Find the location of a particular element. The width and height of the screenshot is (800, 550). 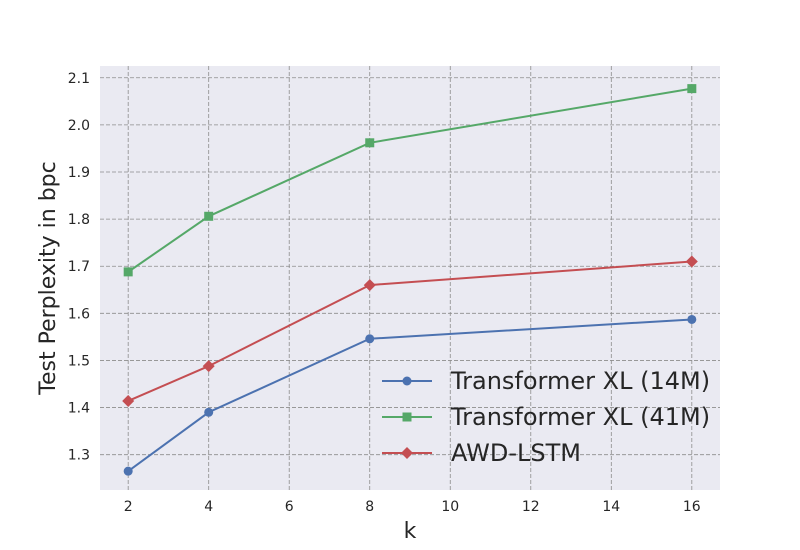

x-tick-label: 8 is located at coordinates (369, 507).